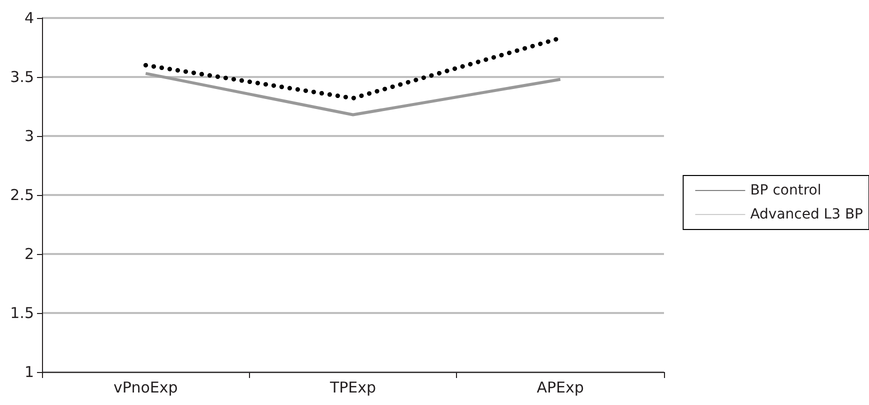 This screenshot has height=405, width=869. What do you see at coordinates (560, 387) in the screenshot?
I see `x-tick-label: APExp` at bounding box center [560, 387].